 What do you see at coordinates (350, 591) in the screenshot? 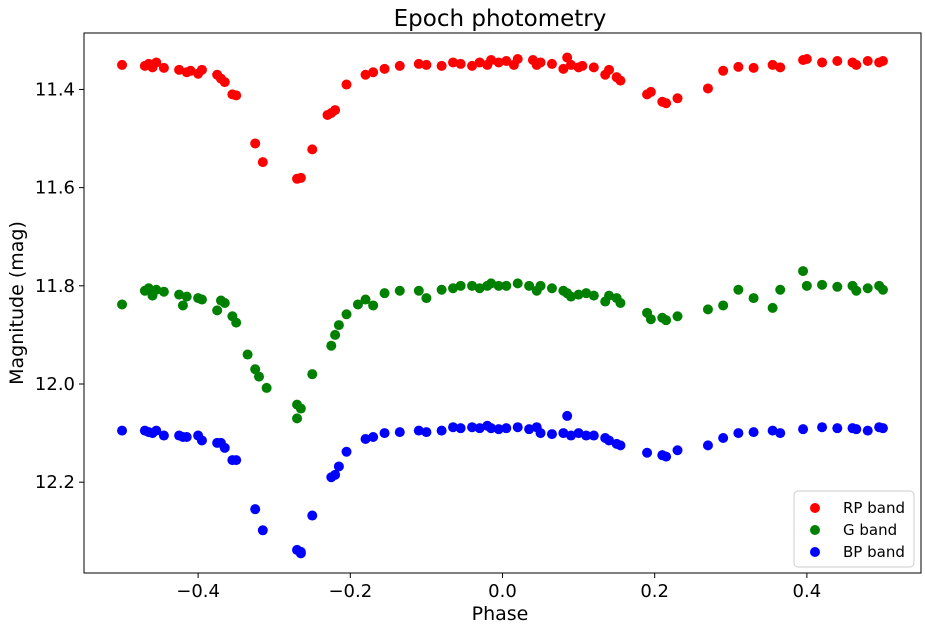
I see `x-tick-label: −0.2` at bounding box center [350, 591].